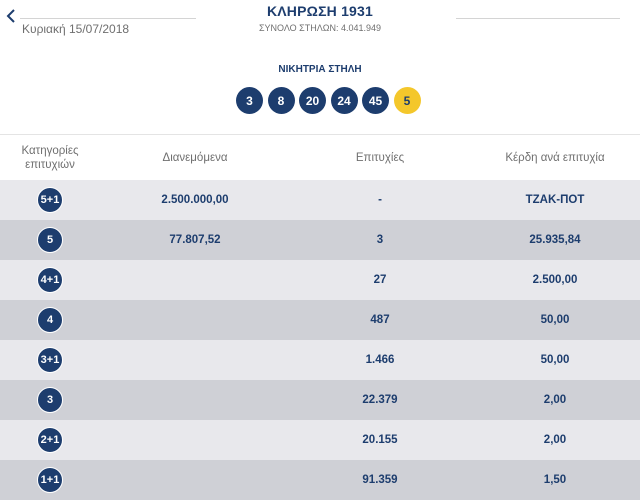  What do you see at coordinates (50, 200) in the screenshot?
I see `category-badge: 5+1` at bounding box center [50, 200].